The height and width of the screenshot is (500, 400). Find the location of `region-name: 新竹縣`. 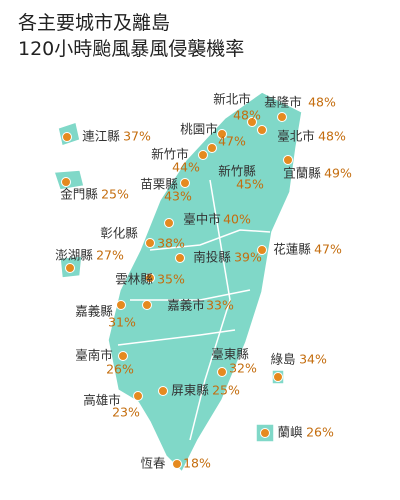

region-name: 新竹縣 is located at coordinates (237, 171).